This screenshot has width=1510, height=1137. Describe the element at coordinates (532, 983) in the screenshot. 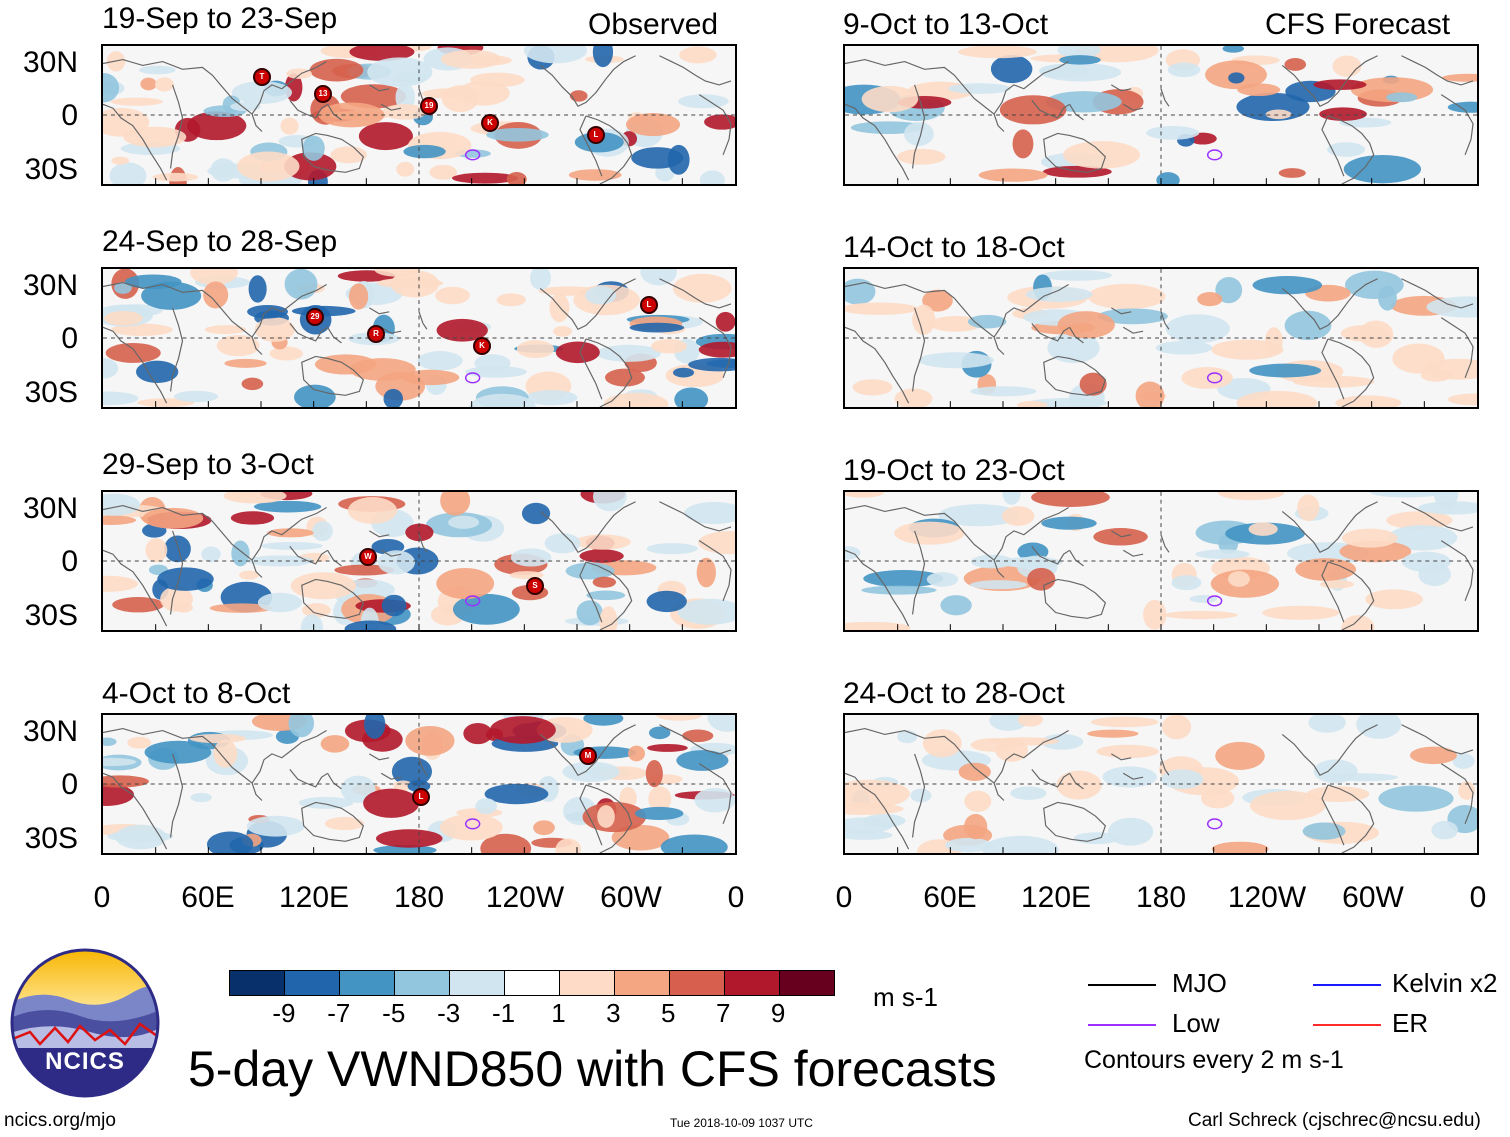

I see `colorbar` at that location.